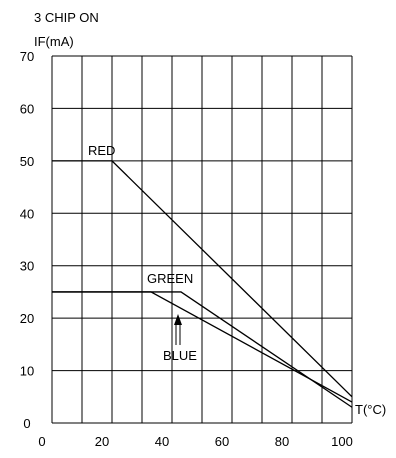  I want to click on y-tick-label: 10, so click(27, 371).